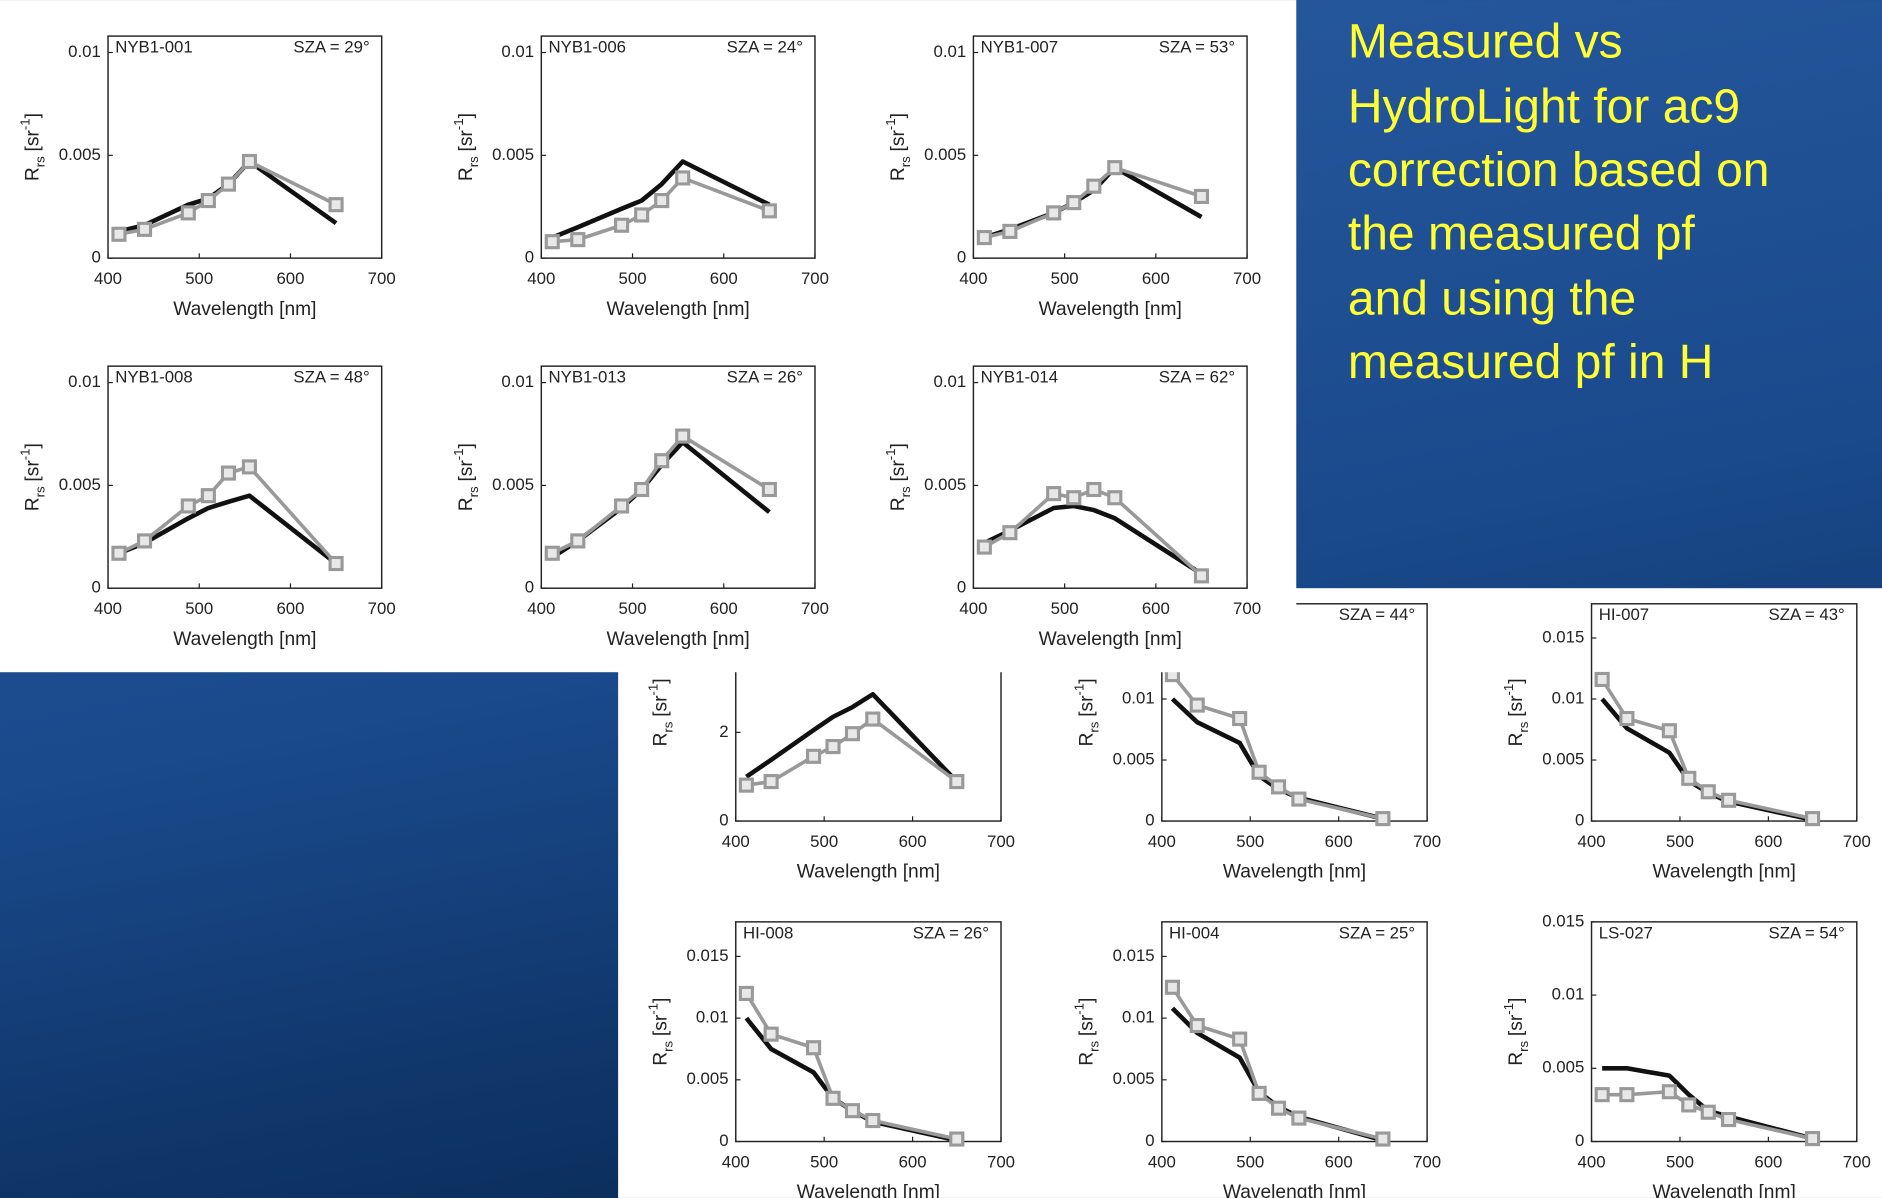  What do you see at coordinates (765, 47) in the screenshot?
I see `sza-label: SZA = 24°` at bounding box center [765, 47].